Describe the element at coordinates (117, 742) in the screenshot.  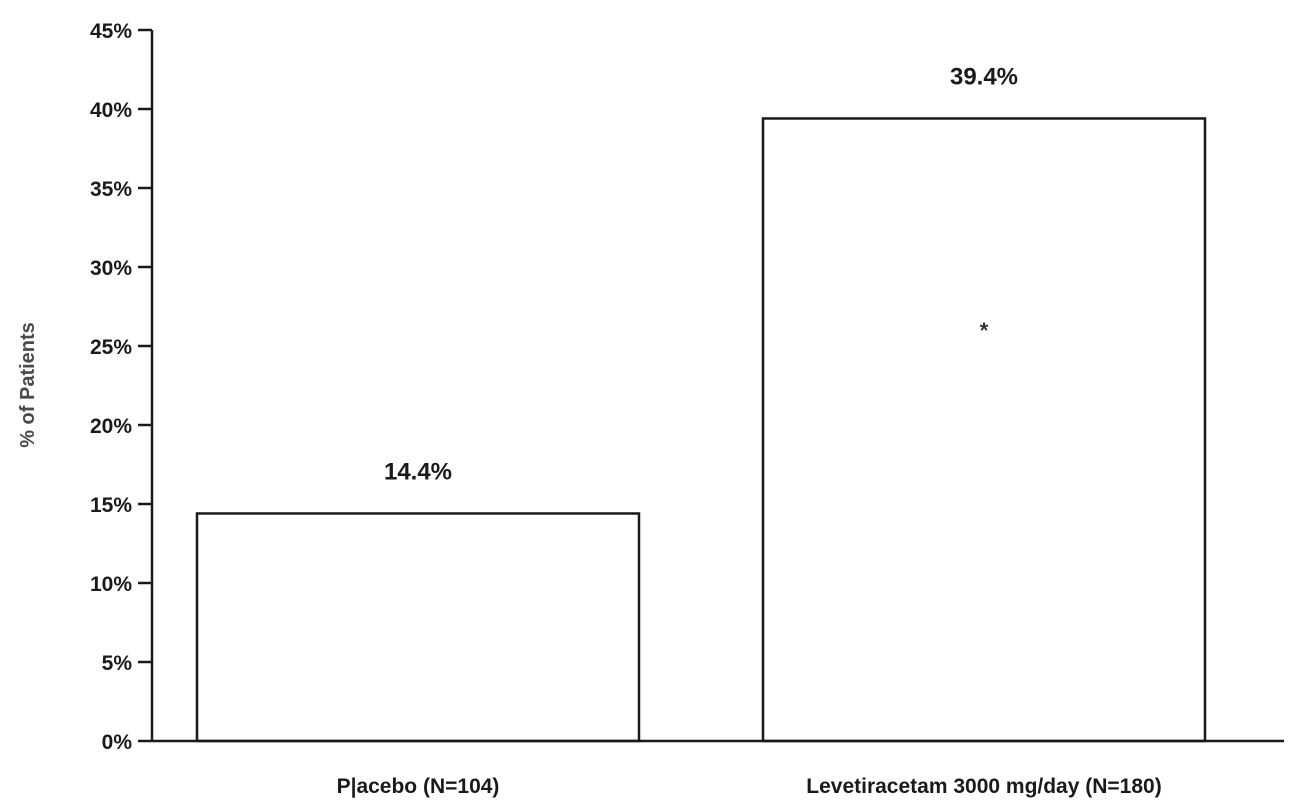
I see `y-tick-label: 0%` at that location.